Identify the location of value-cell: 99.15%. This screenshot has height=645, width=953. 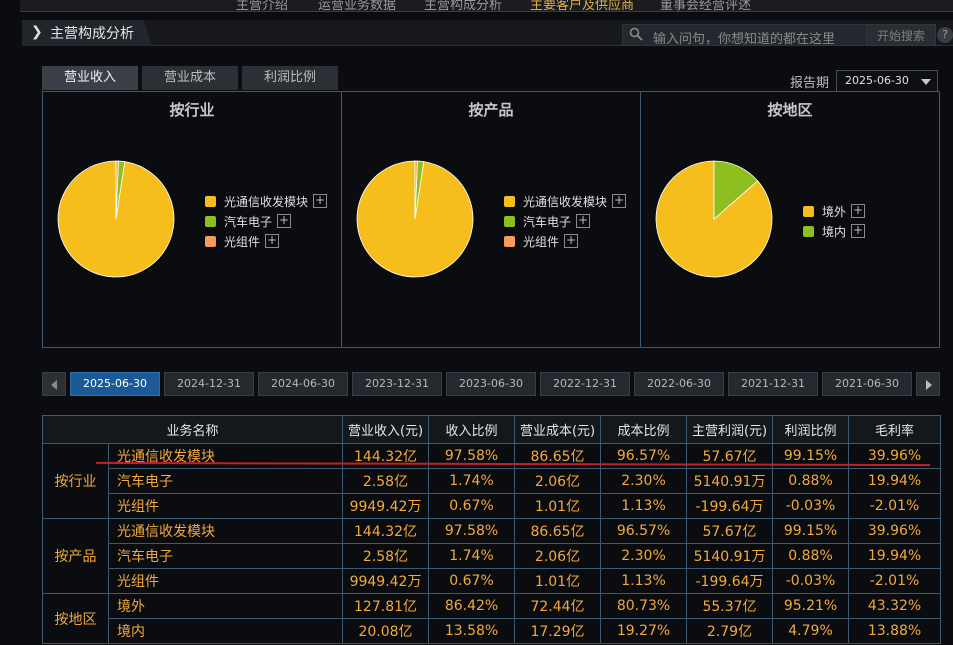
(811, 531).